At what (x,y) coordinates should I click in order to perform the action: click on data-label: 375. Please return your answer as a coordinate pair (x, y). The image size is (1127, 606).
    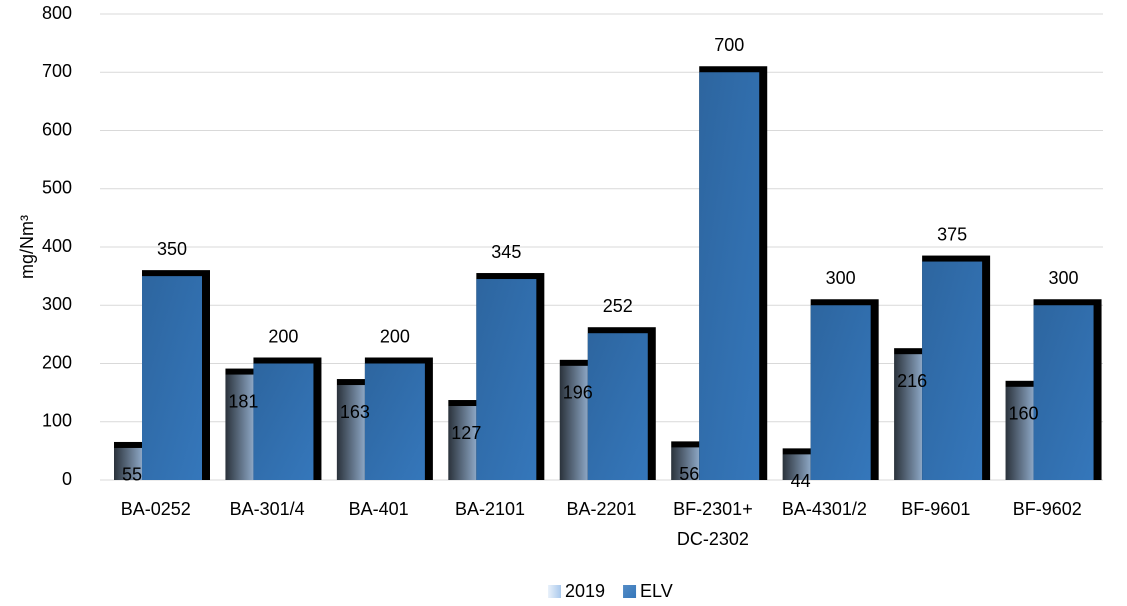
    Looking at the image, I should click on (952, 234).